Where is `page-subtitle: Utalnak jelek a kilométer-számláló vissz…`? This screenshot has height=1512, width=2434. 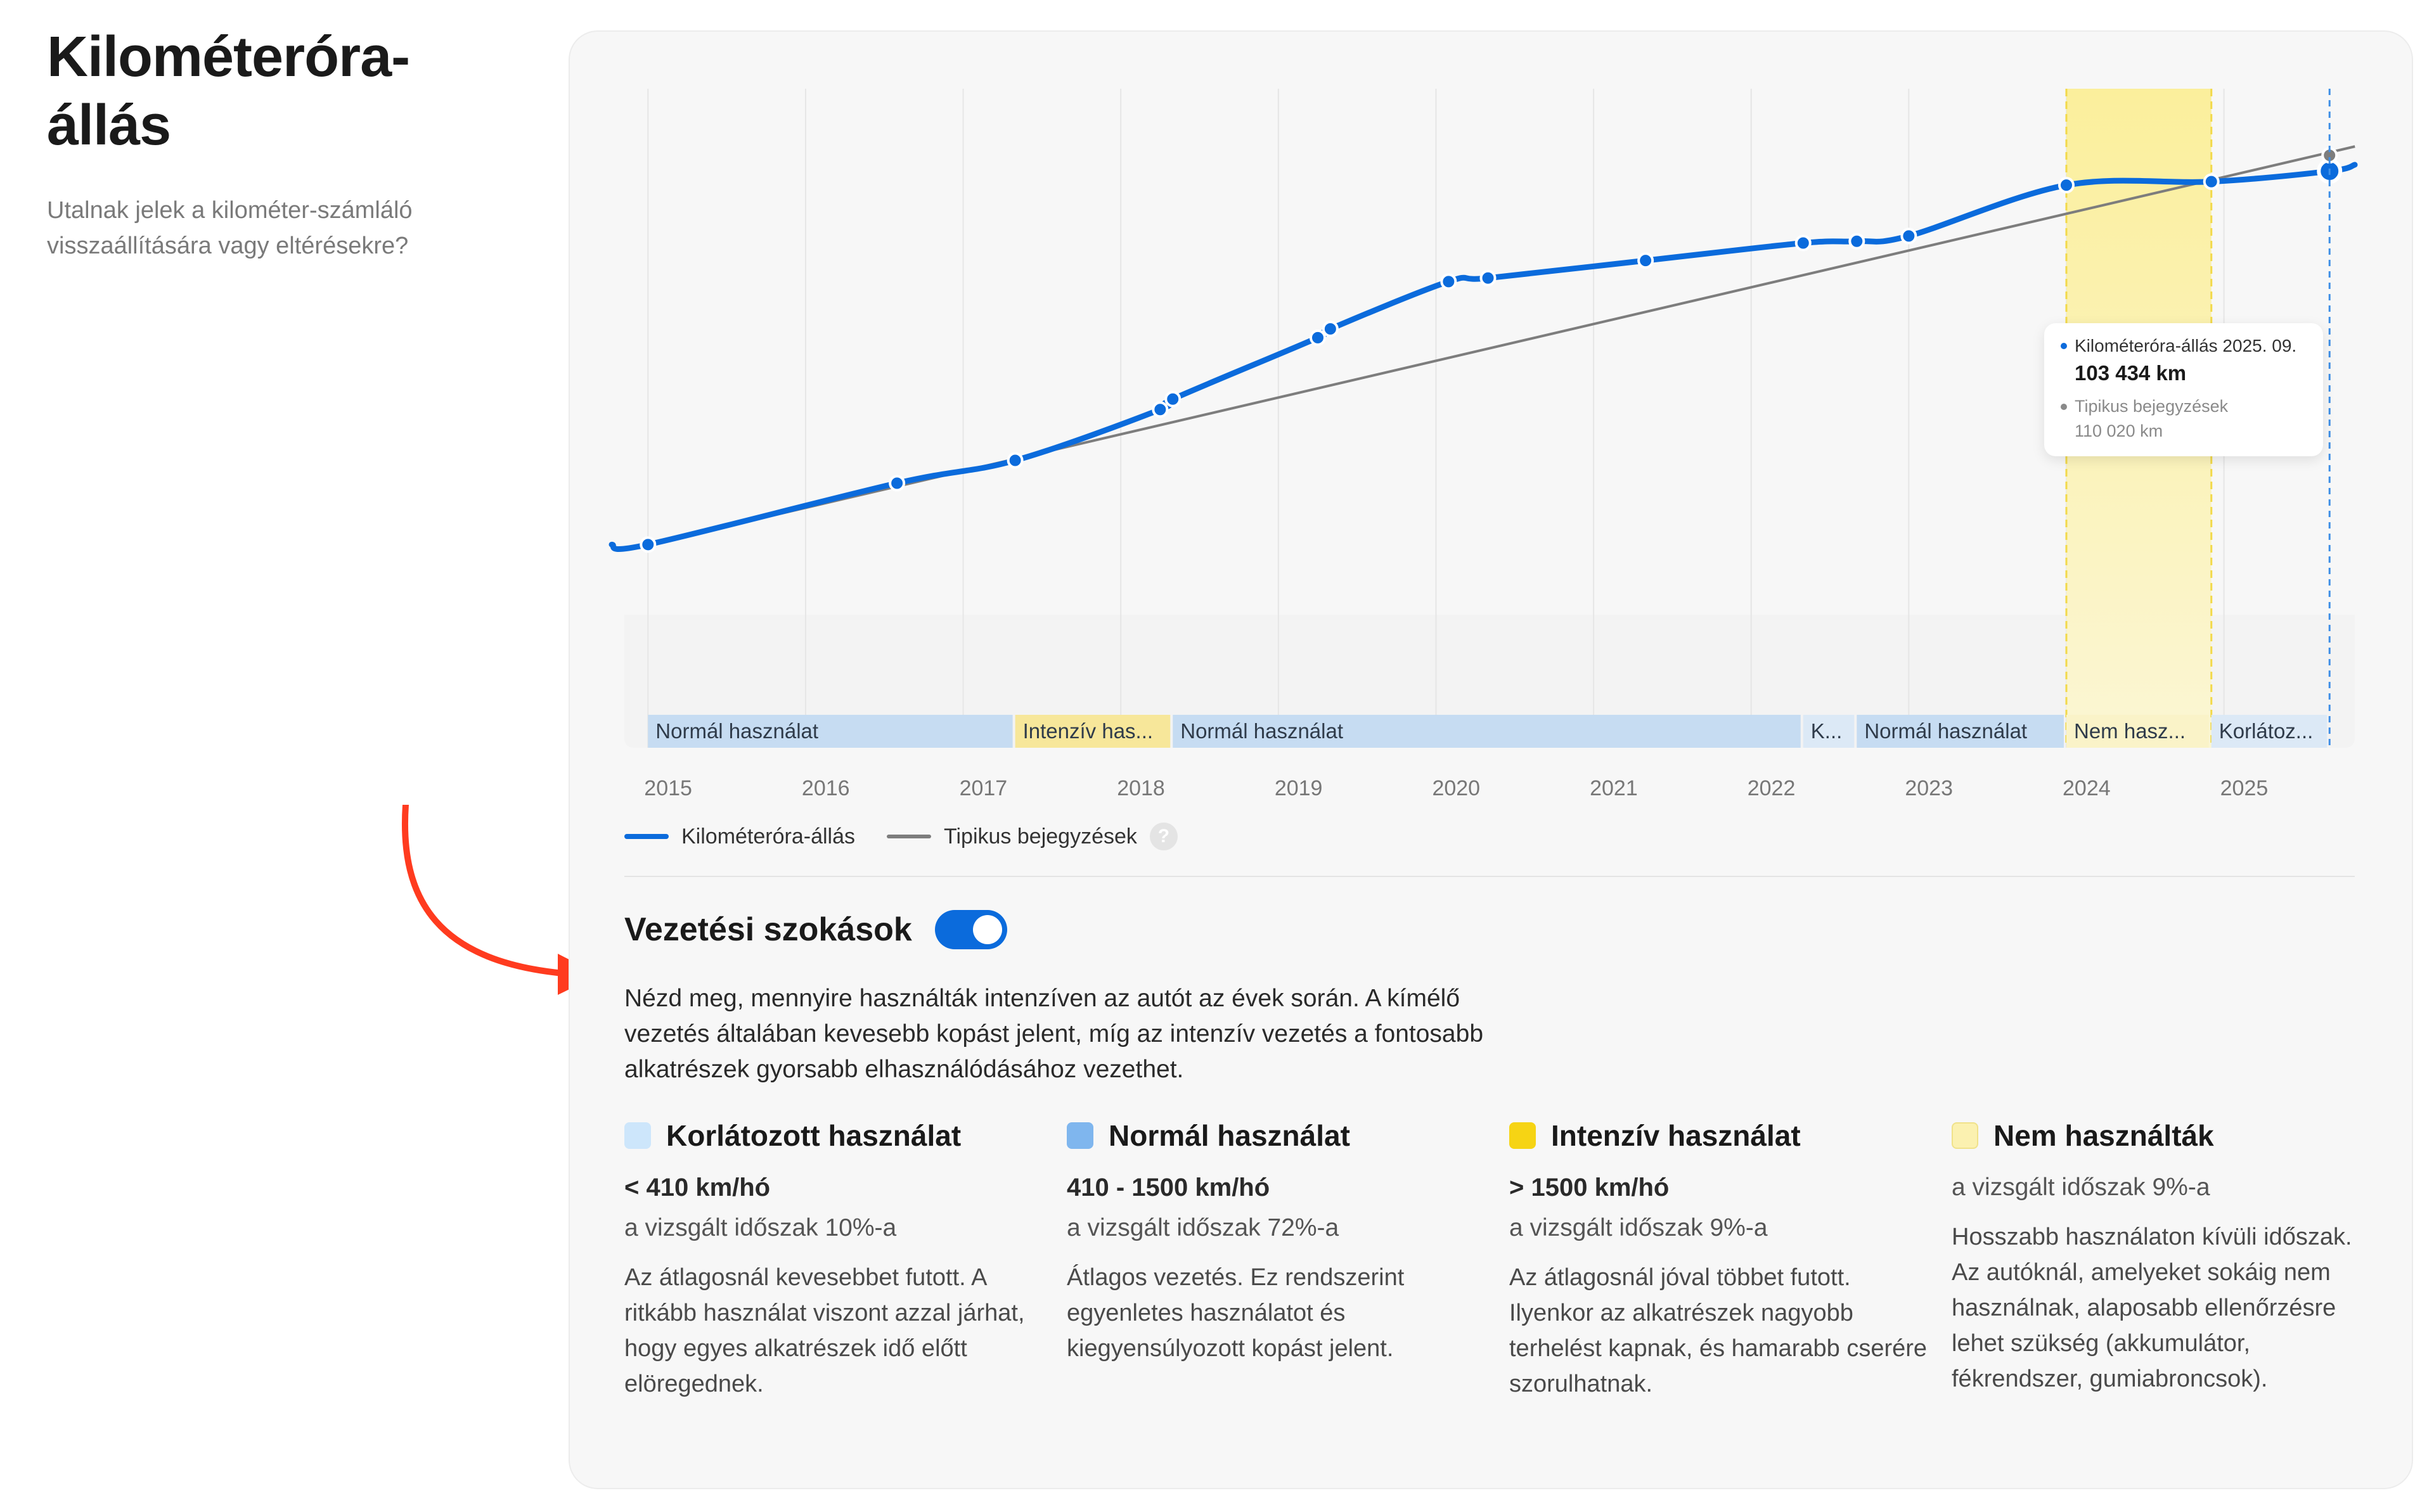
page-subtitle: Utalnak jelek a kilométer-számláló vissz… is located at coordinates (230, 228).